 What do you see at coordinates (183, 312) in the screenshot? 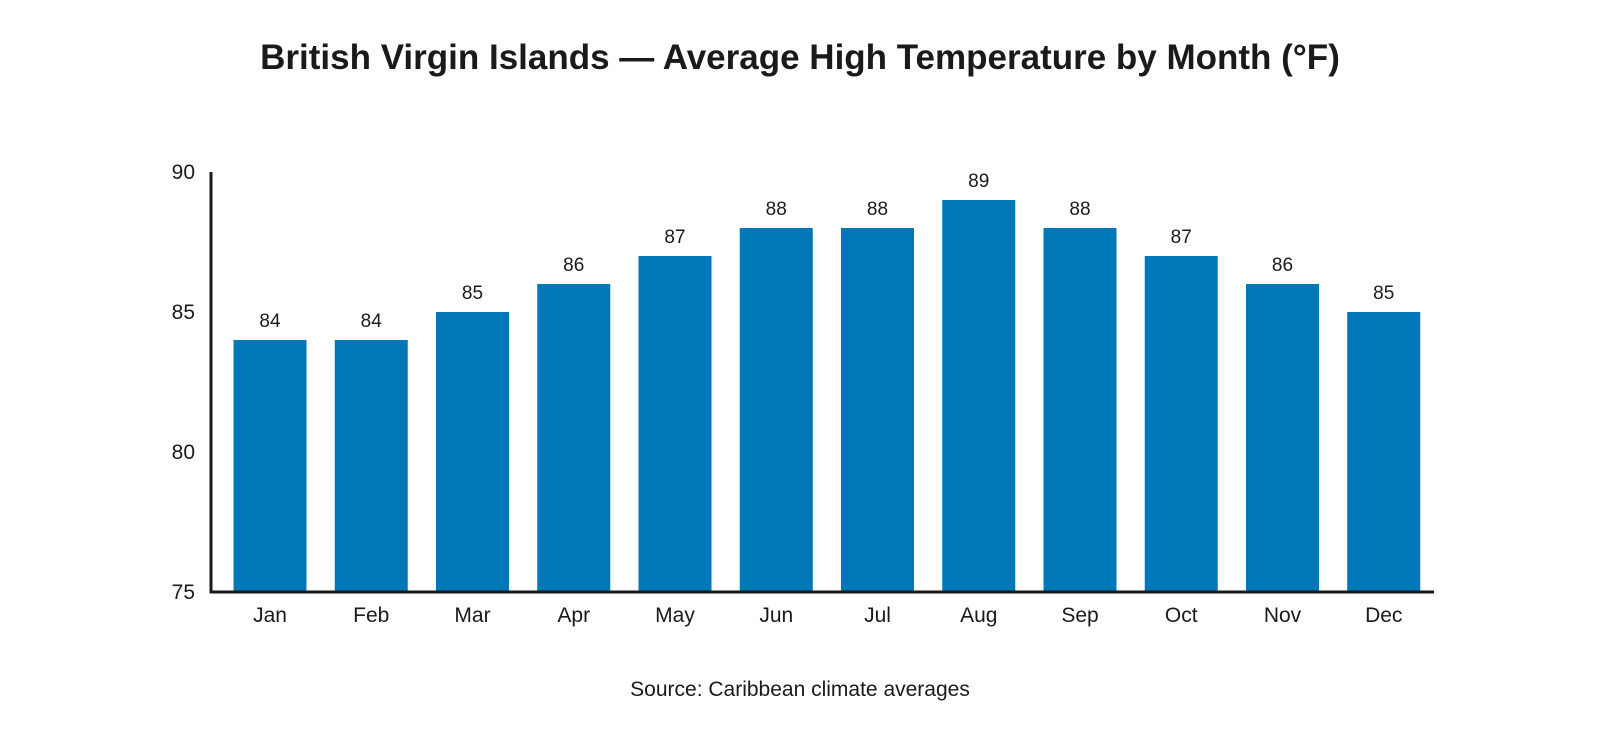
I see `y-tick-label: 85` at bounding box center [183, 312].